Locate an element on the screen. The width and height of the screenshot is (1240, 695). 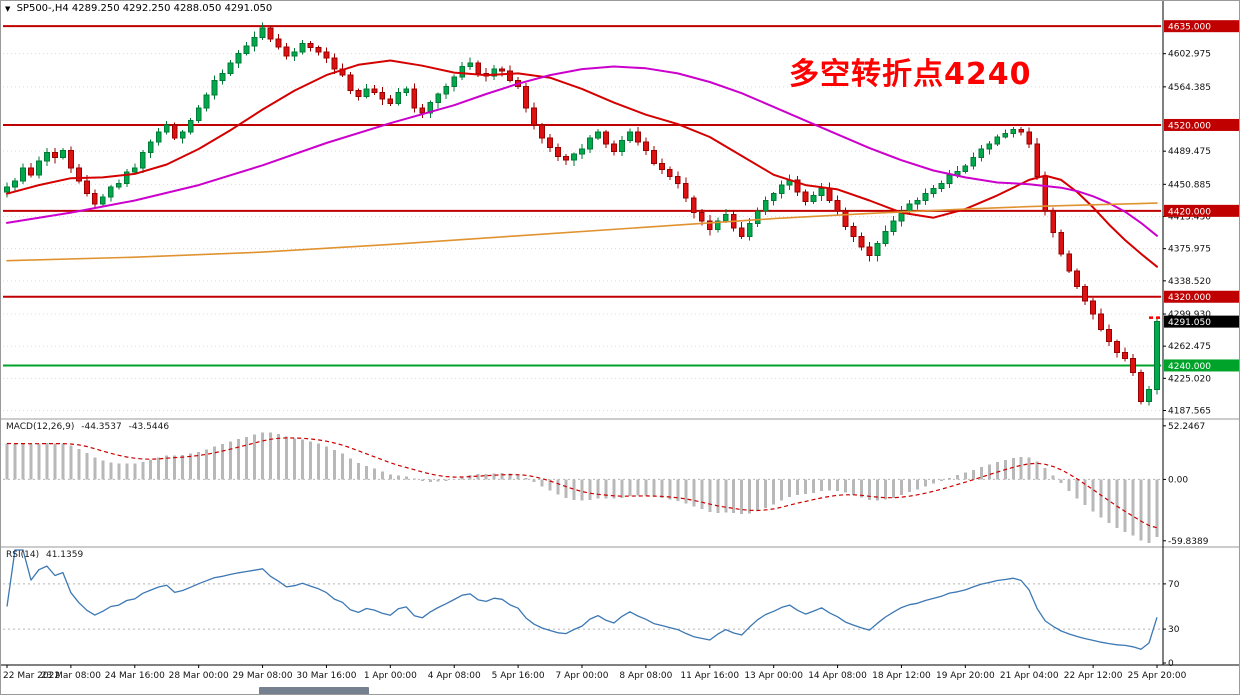
rsi-indicator-label: RSI(14) 41.1359 is located at coordinates (46, 555).